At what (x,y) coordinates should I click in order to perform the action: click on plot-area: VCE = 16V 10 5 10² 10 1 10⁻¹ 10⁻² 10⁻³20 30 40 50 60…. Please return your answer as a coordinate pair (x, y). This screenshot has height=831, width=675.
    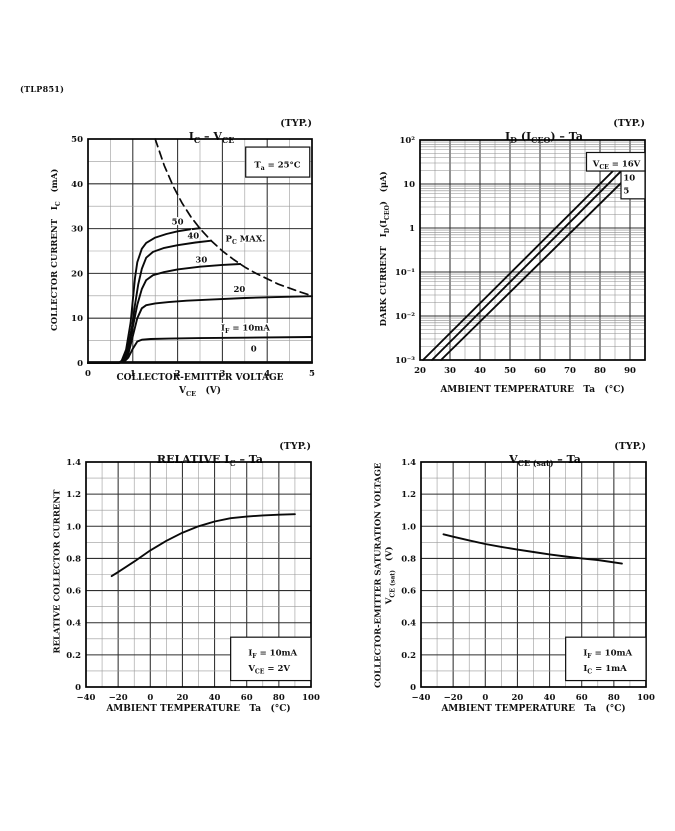
    Looking at the image, I should click on (520, 256).